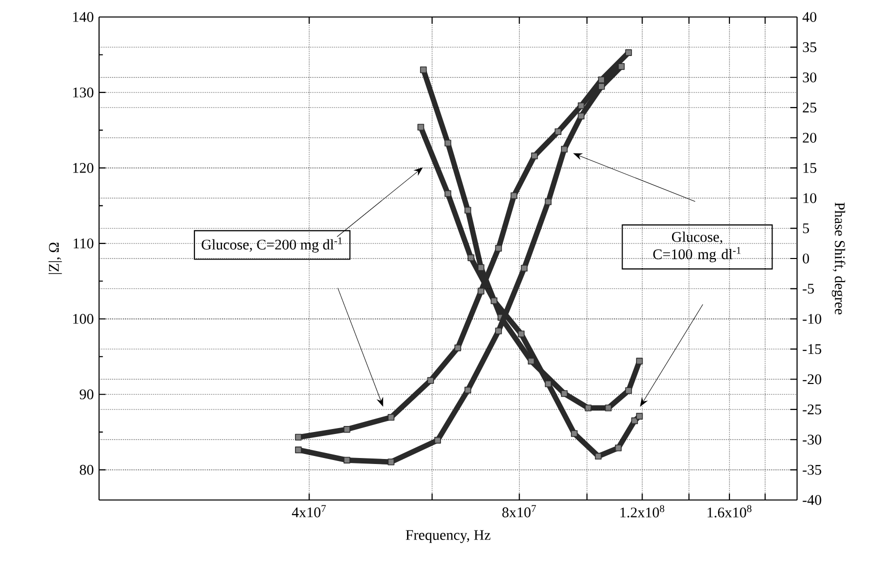 The image size is (872, 579). I want to click on y2-tick-label: -35, so click(812, 469).